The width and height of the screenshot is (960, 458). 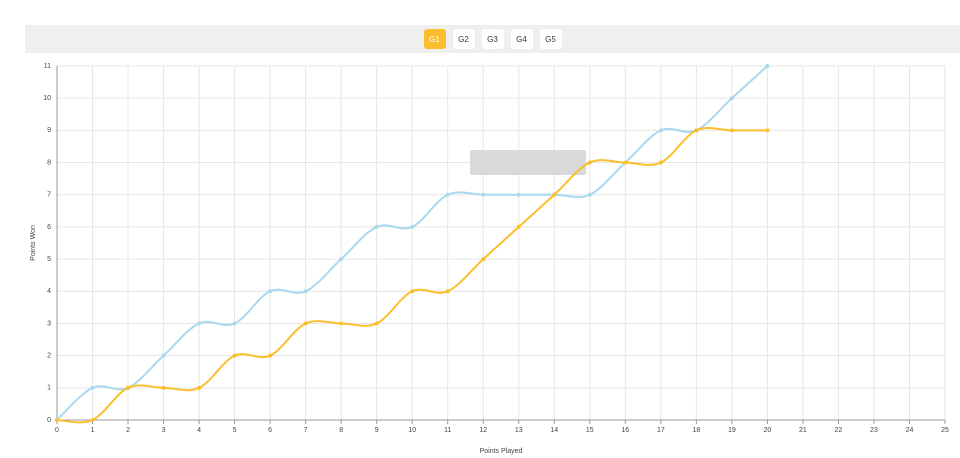 What do you see at coordinates (521, 39) in the screenshot?
I see `tab: G4` at bounding box center [521, 39].